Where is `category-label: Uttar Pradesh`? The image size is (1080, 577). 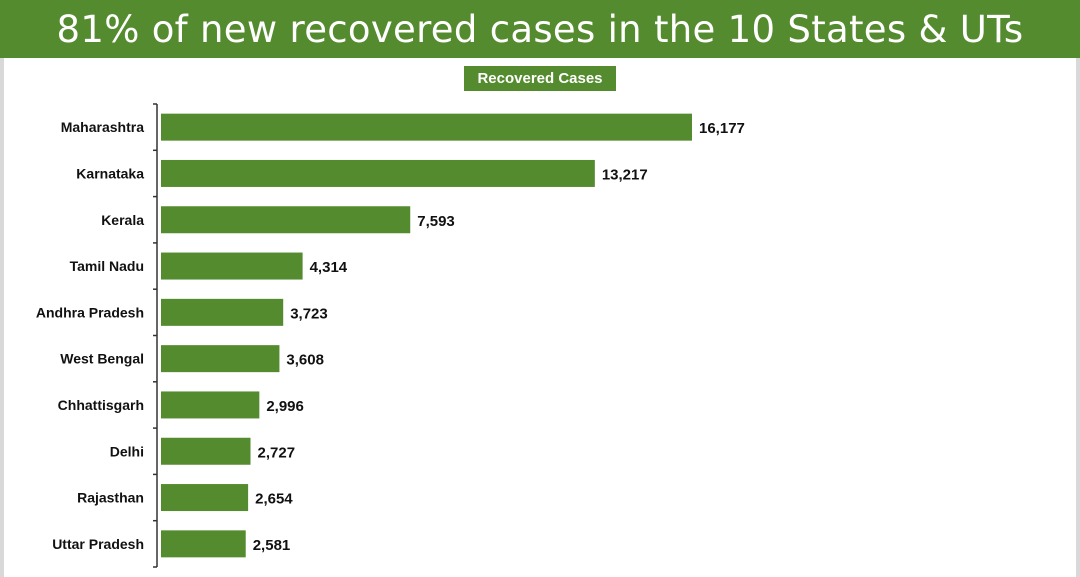 category-label: Uttar Pradesh is located at coordinates (98, 544).